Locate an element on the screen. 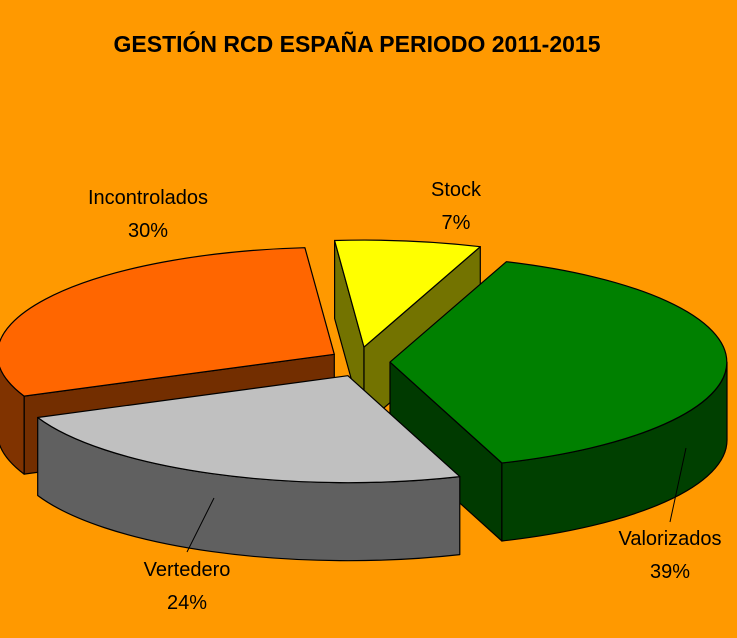 This screenshot has width=737, height=638. label-name-incontrolados: Incontrolados is located at coordinates (148, 198).